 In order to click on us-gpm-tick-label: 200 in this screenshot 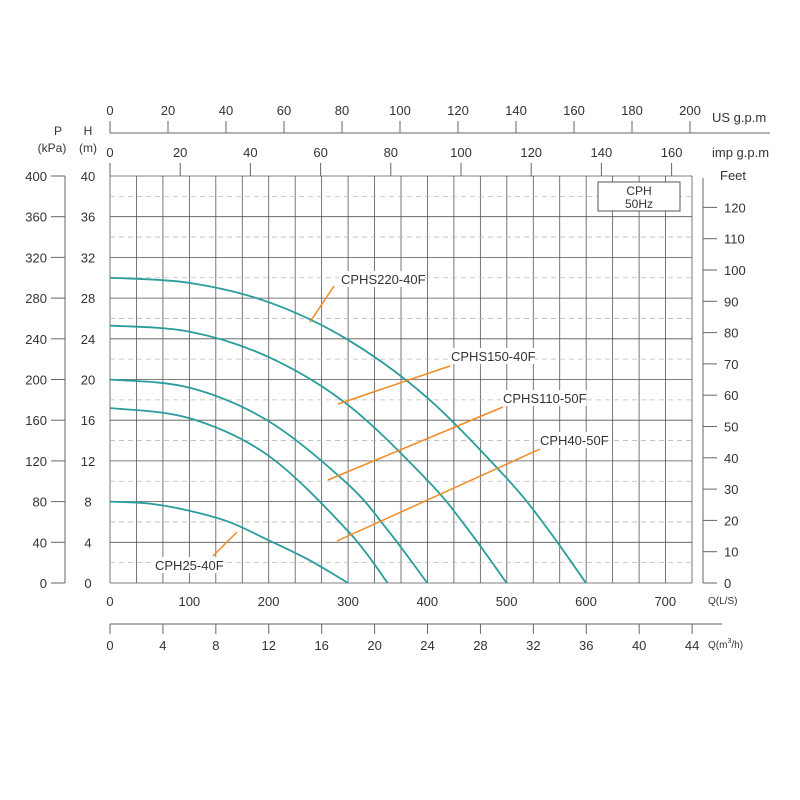, I will do `click(690, 110)`.